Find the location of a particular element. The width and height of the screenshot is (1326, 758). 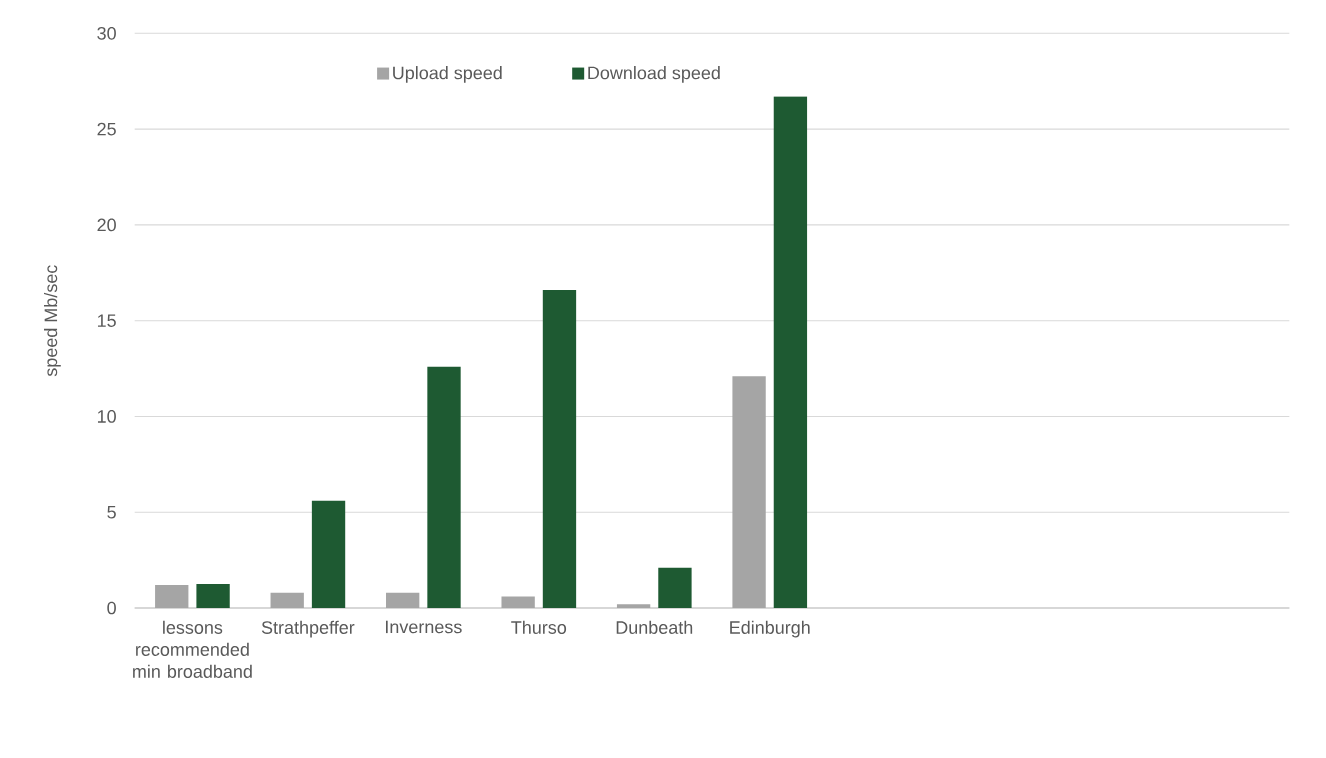

x-tick-label: lessons recommended min broadband is located at coordinates (192, 649).